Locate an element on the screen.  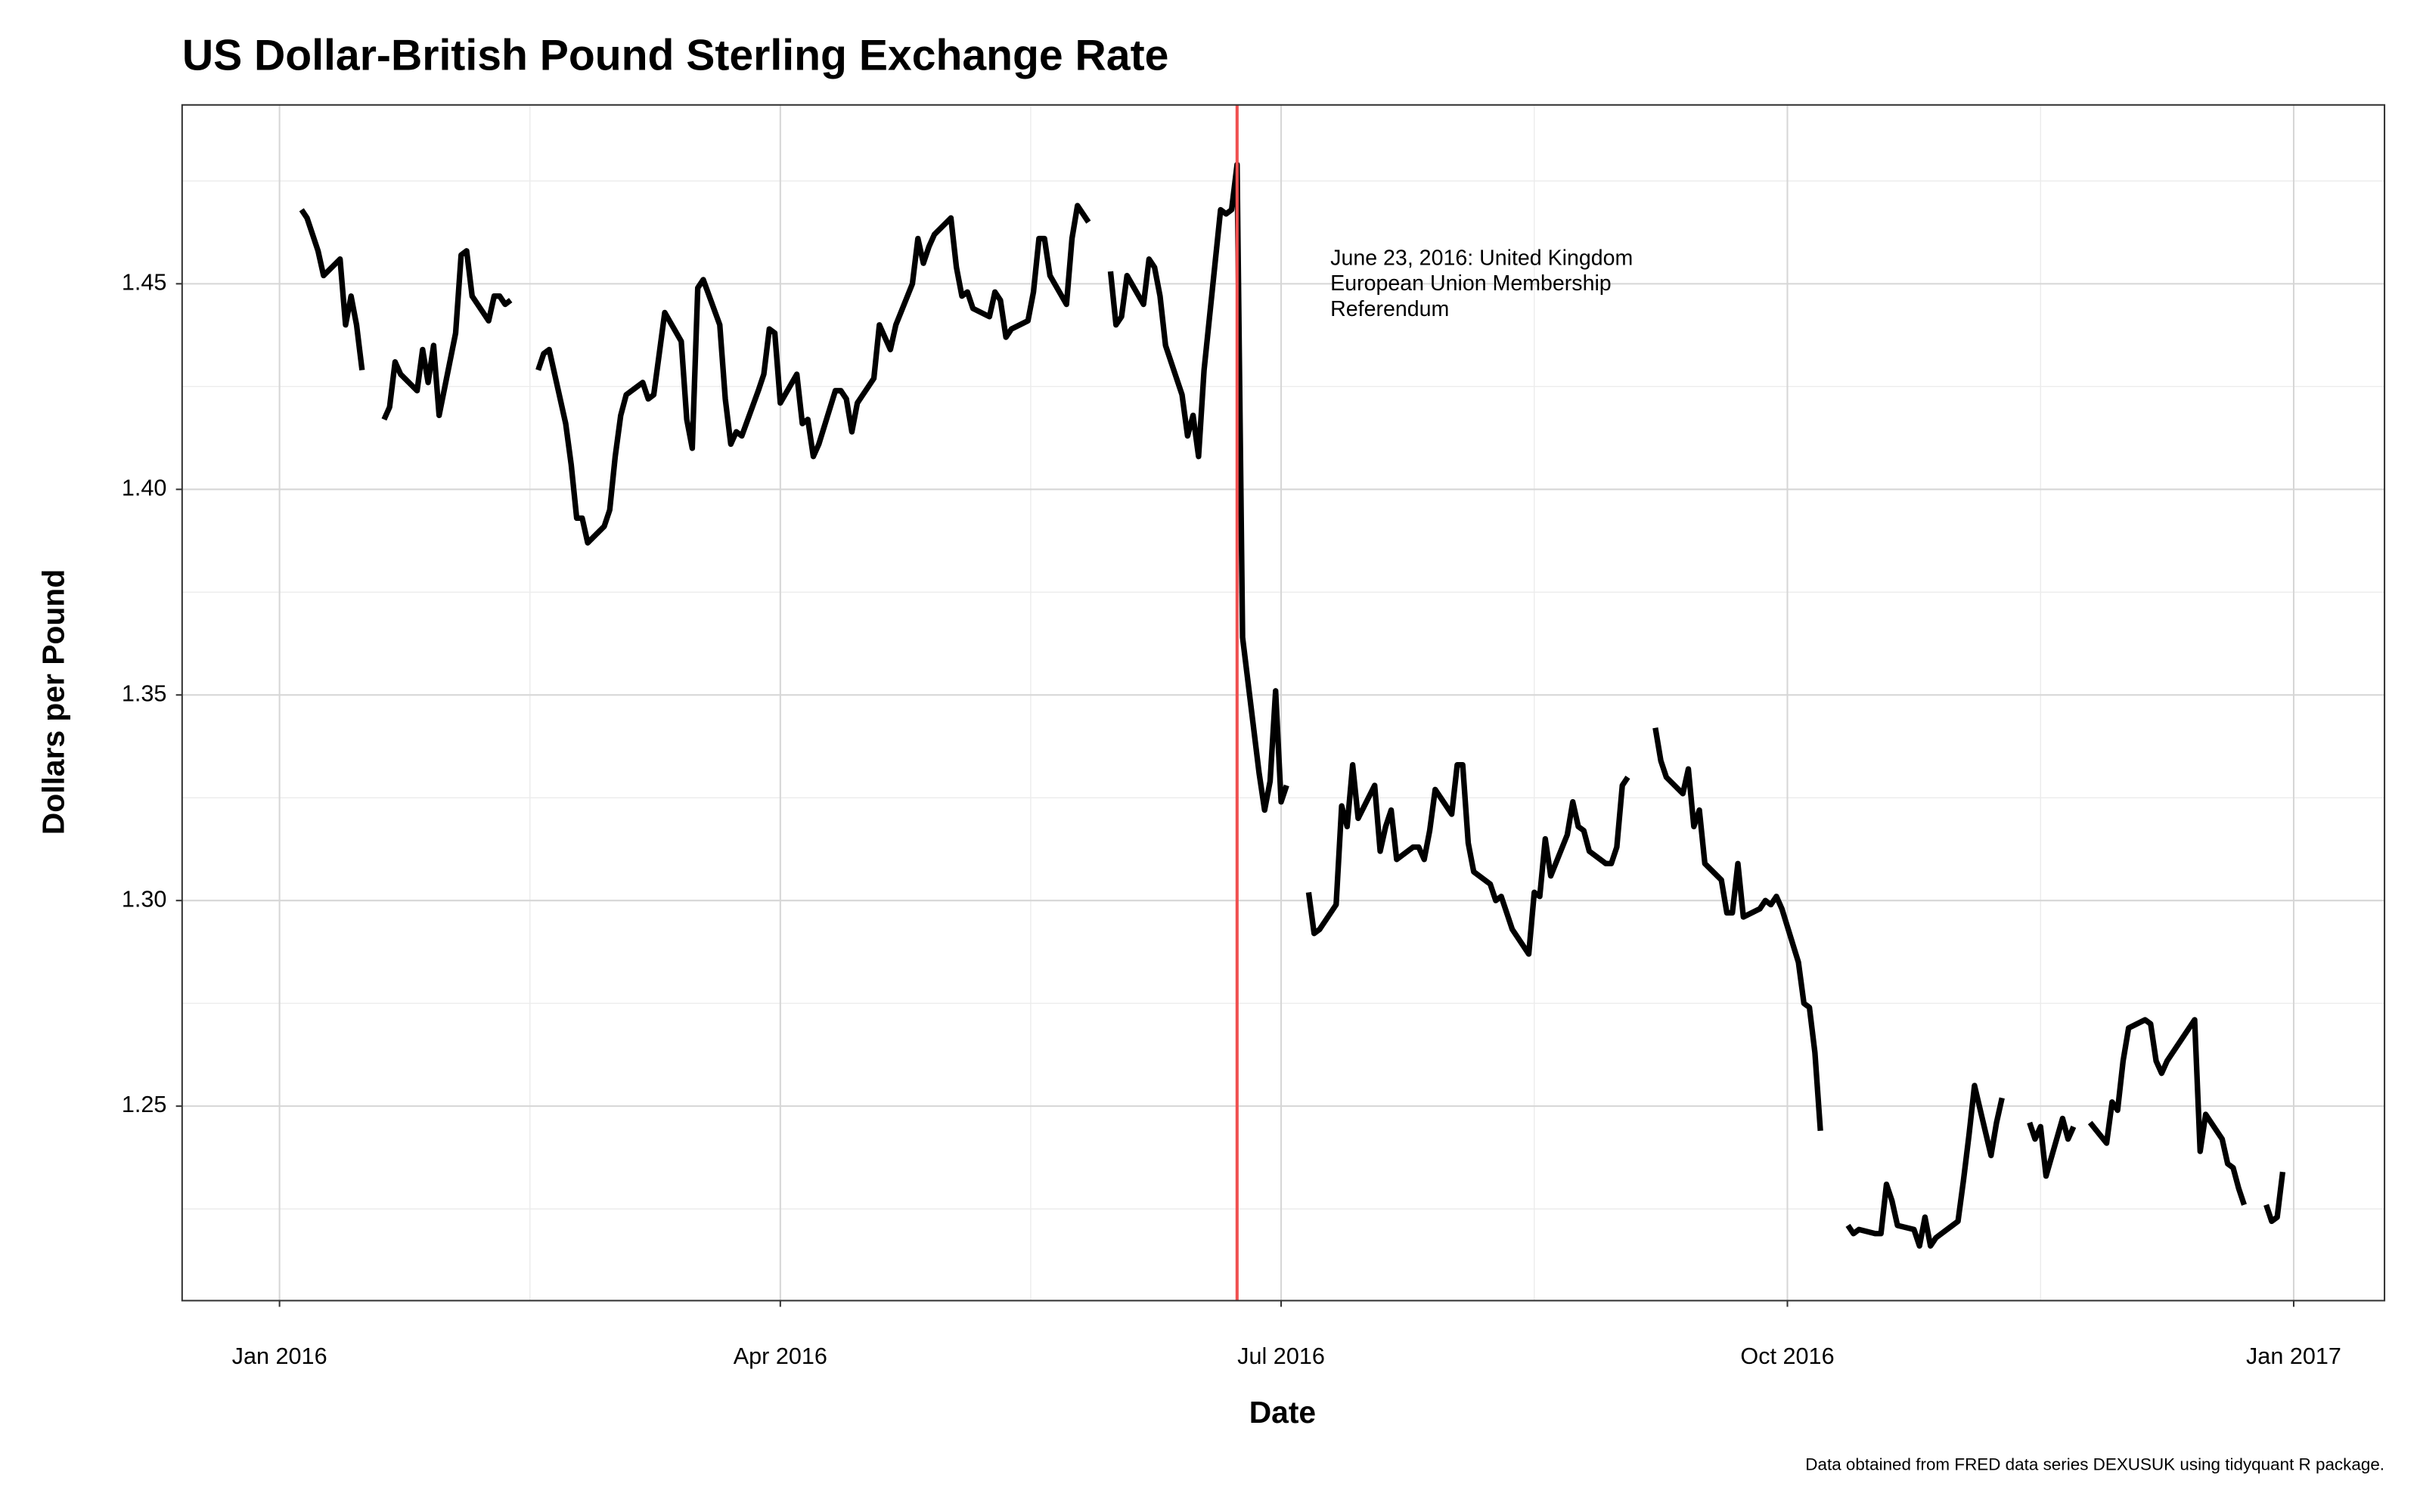
annotation: June 23, 2016: United Kingdom is located at coordinates (1481, 258).